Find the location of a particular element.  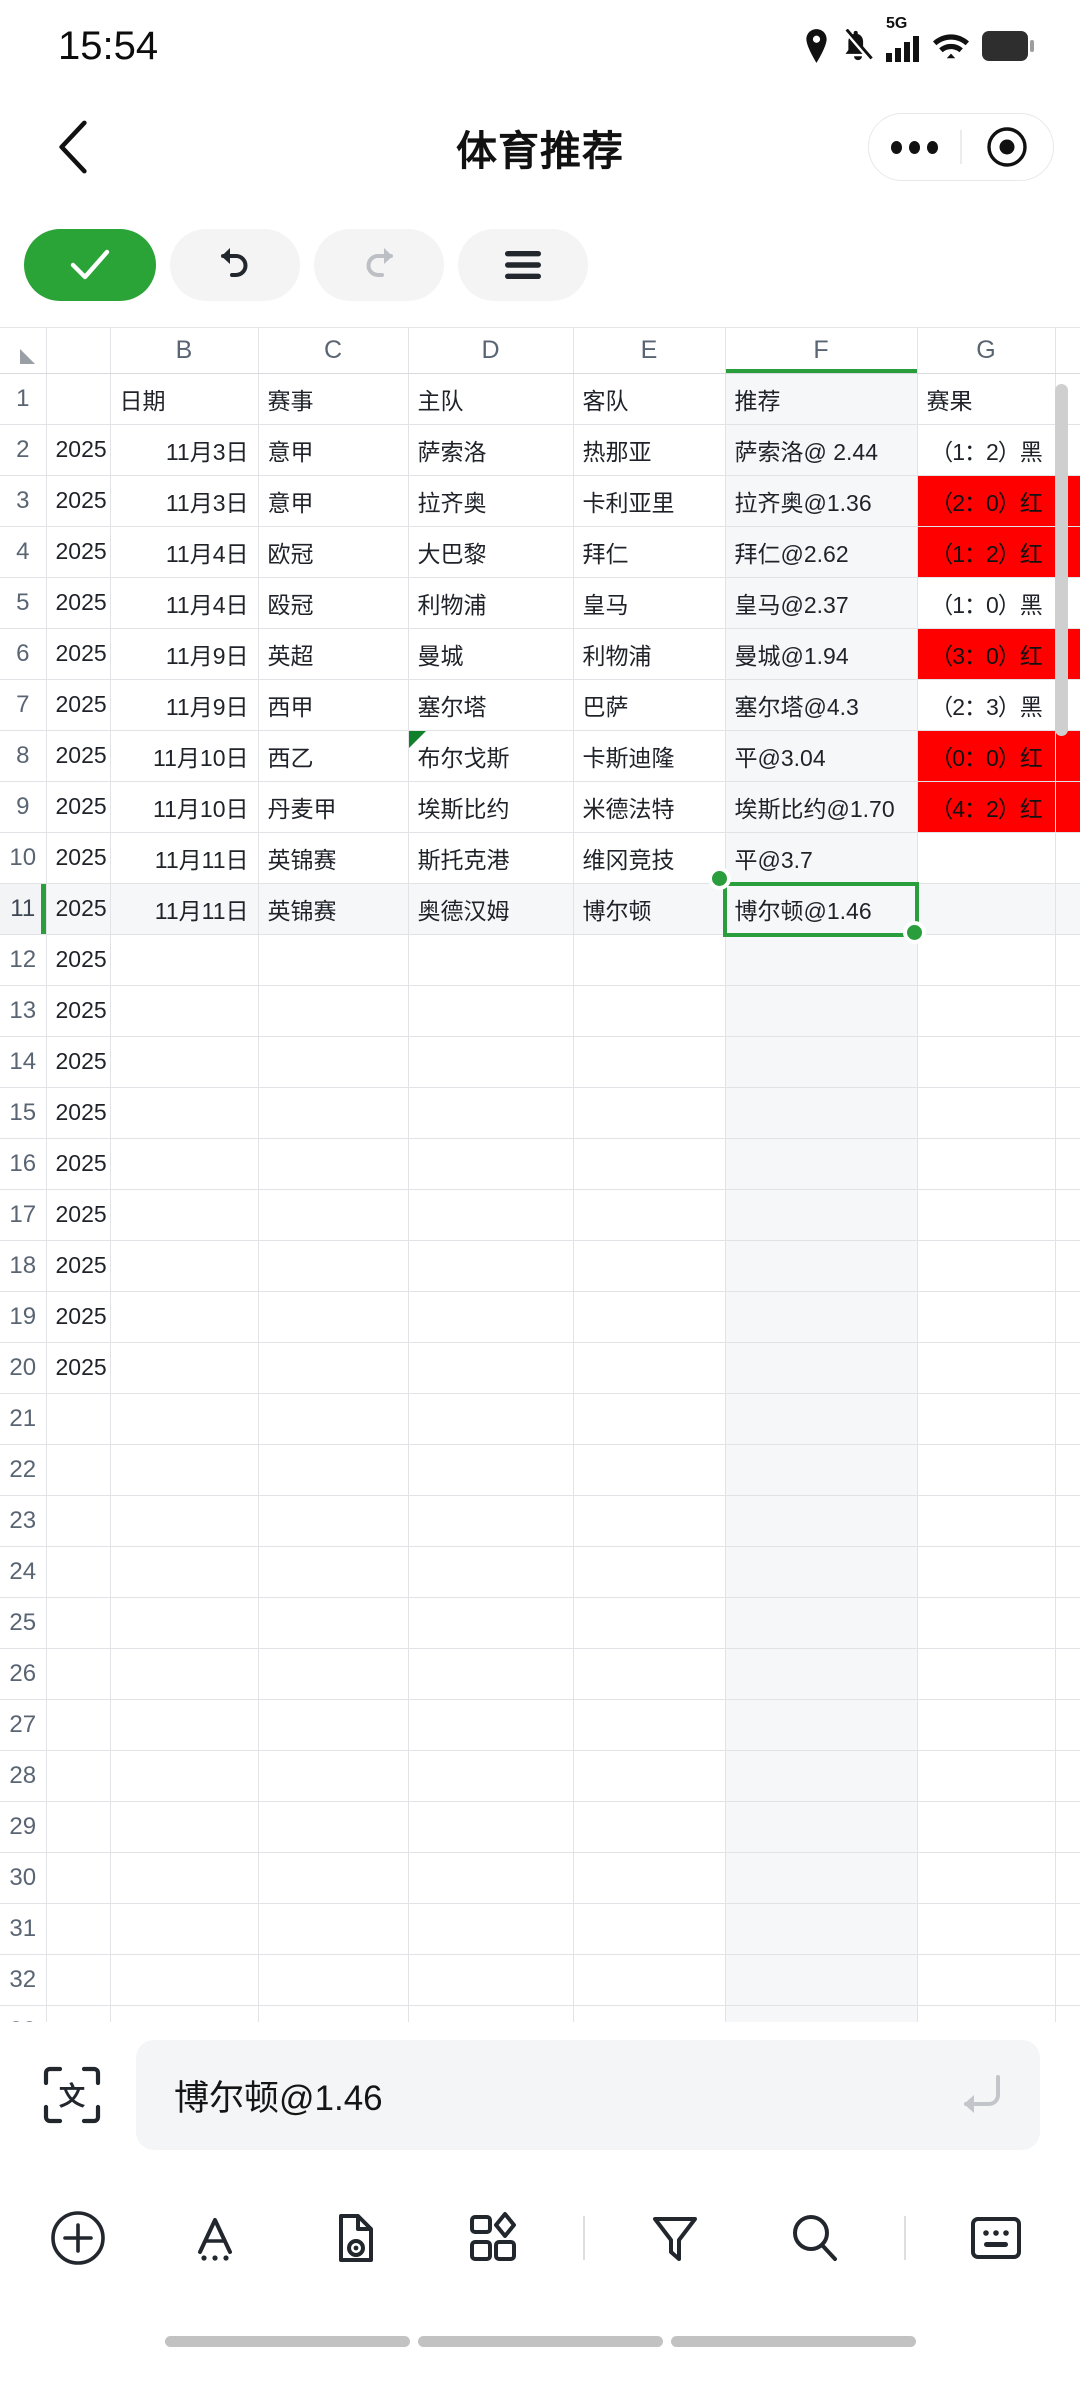

cell-c21 is located at coordinates (333, 1419).